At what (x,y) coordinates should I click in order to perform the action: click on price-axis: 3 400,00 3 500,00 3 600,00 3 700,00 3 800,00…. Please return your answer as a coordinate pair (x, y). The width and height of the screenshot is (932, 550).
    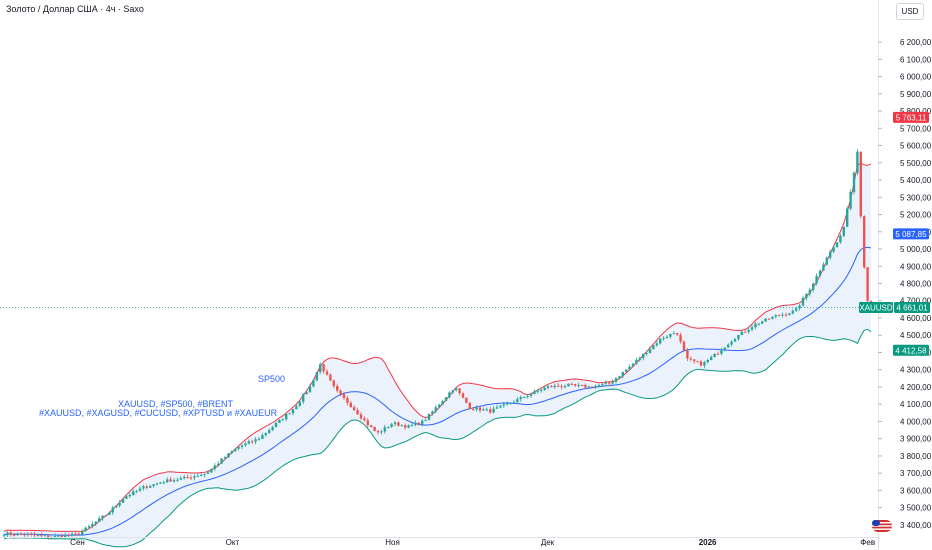
    Looking at the image, I should click on (905, 275).